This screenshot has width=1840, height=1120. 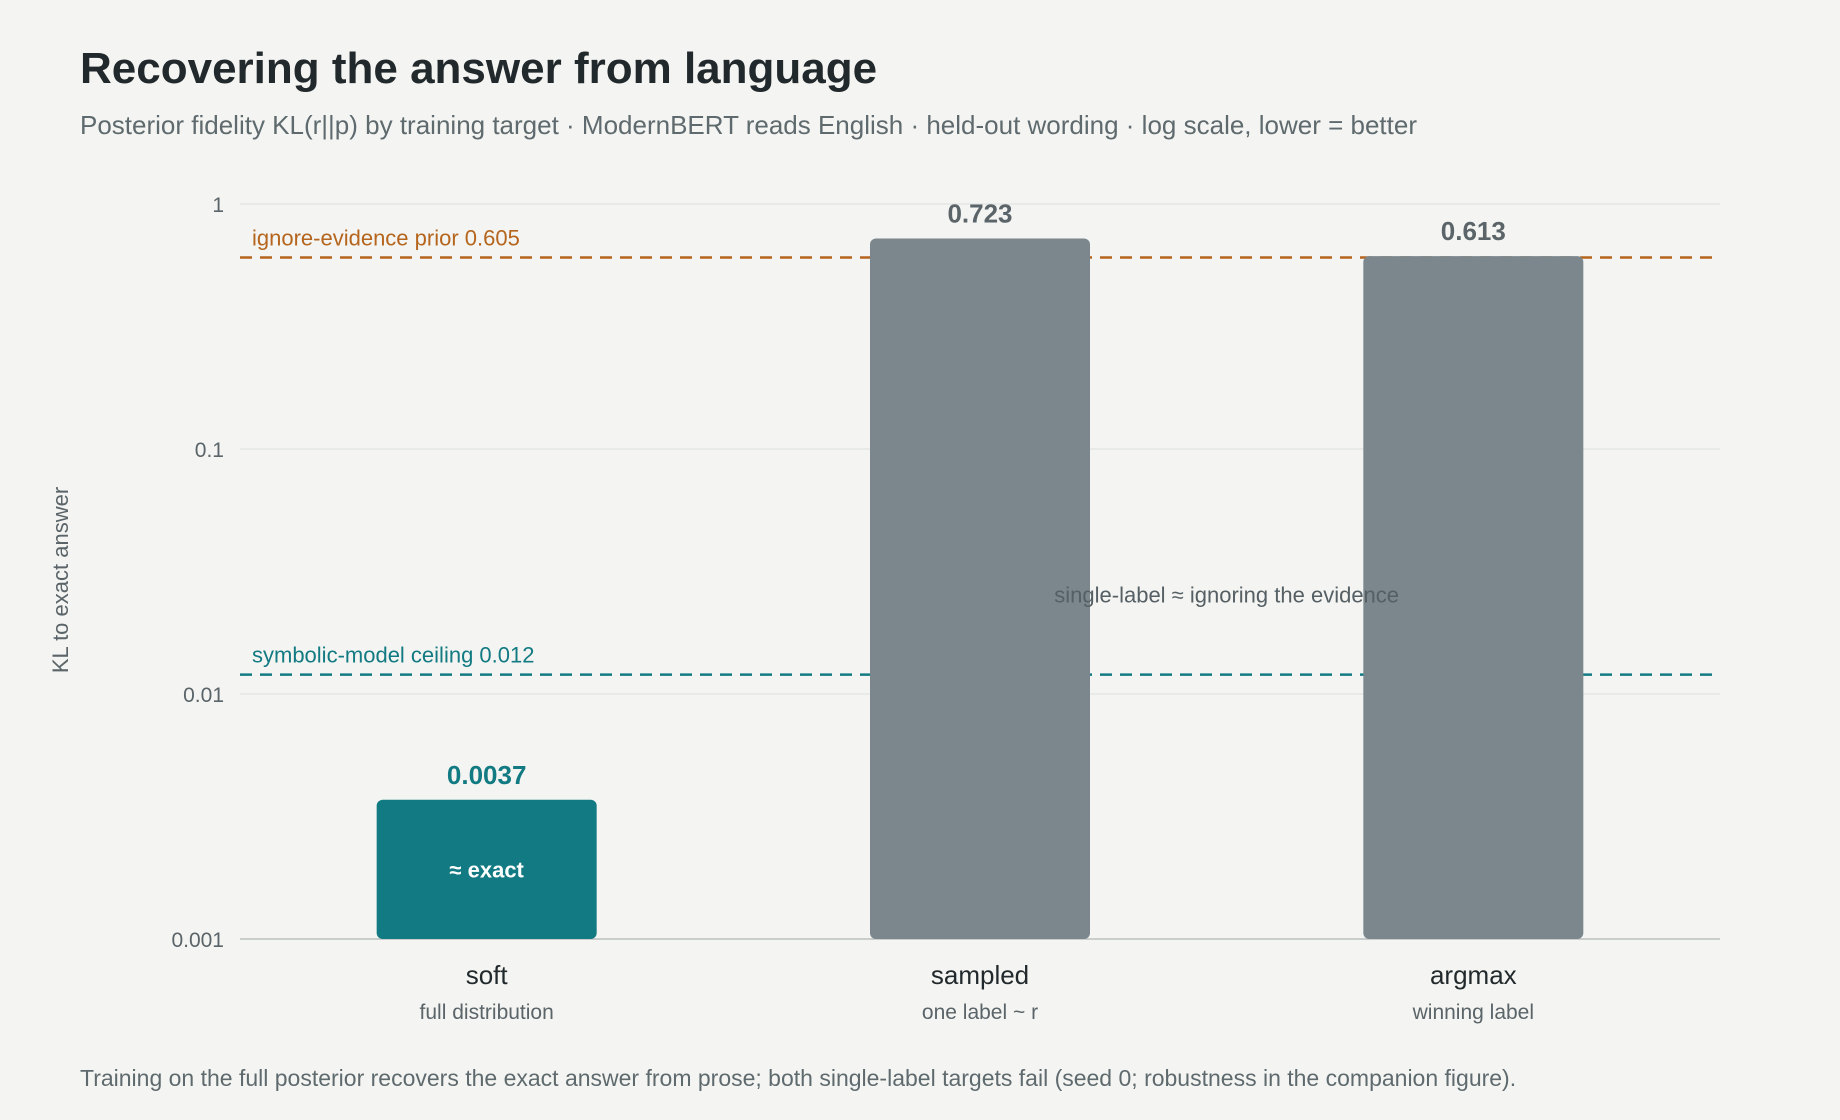 What do you see at coordinates (980, 589) in the screenshot?
I see `bar-sampled` at bounding box center [980, 589].